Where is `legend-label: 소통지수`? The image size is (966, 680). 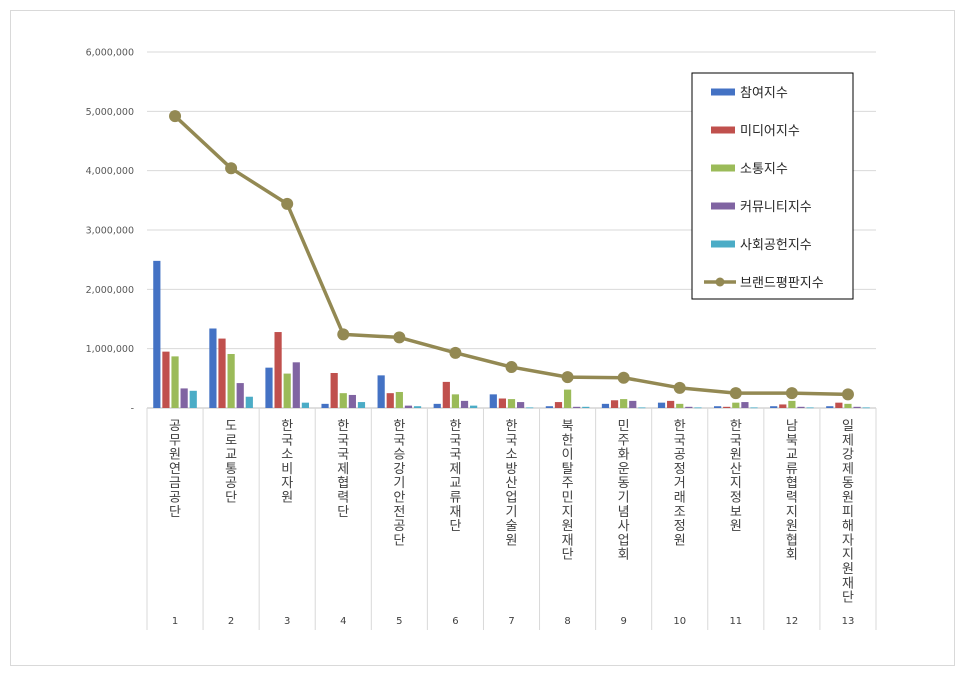
legend-label: 소통지수 is located at coordinates (764, 169).